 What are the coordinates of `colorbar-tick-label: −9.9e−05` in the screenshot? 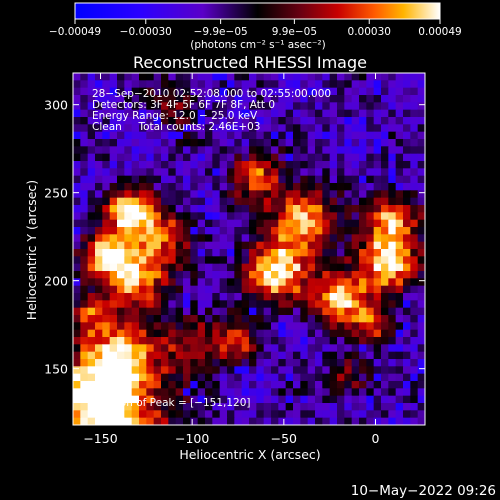 It's located at (221, 32).